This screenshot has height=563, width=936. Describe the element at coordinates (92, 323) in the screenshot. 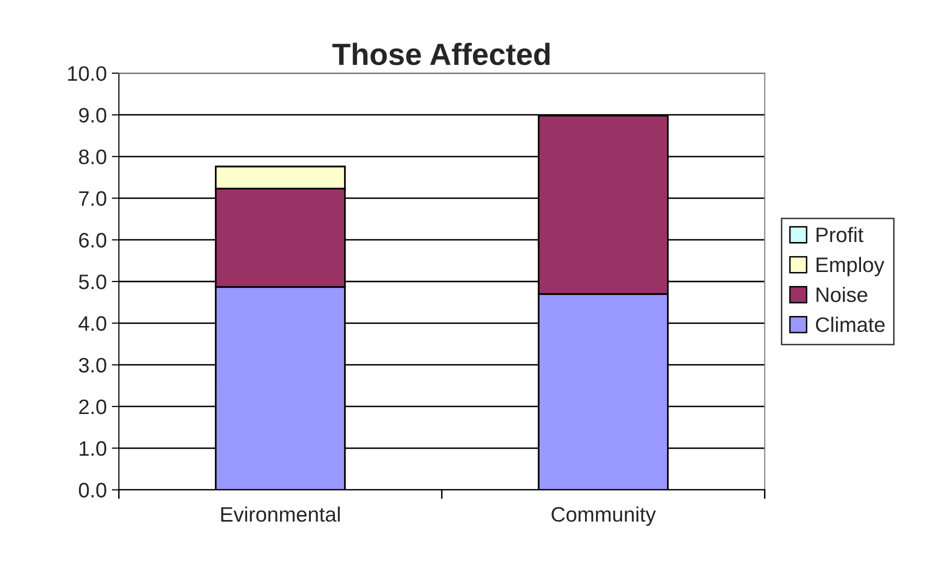

I see `y-tick-label: 4.0` at that location.